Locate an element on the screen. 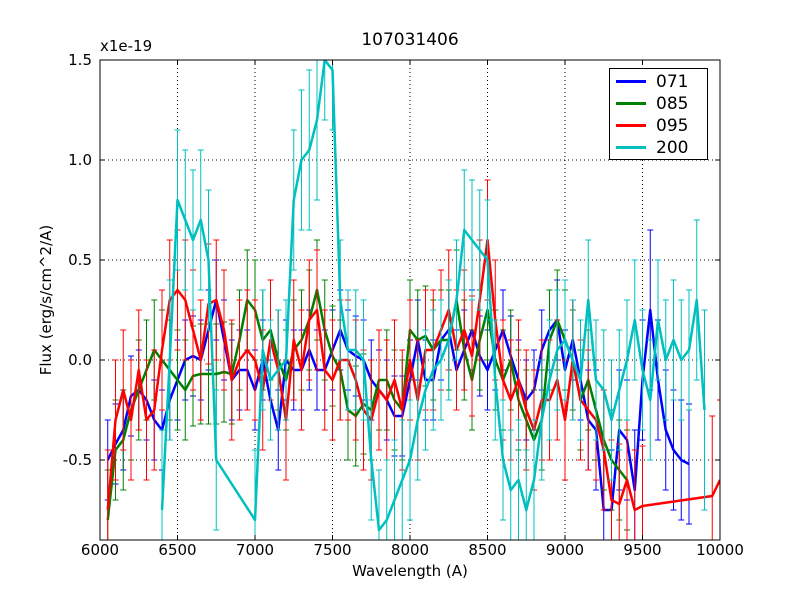 The image size is (800, 600). legend-label-085: 085 is located at coordinates (672, 104).